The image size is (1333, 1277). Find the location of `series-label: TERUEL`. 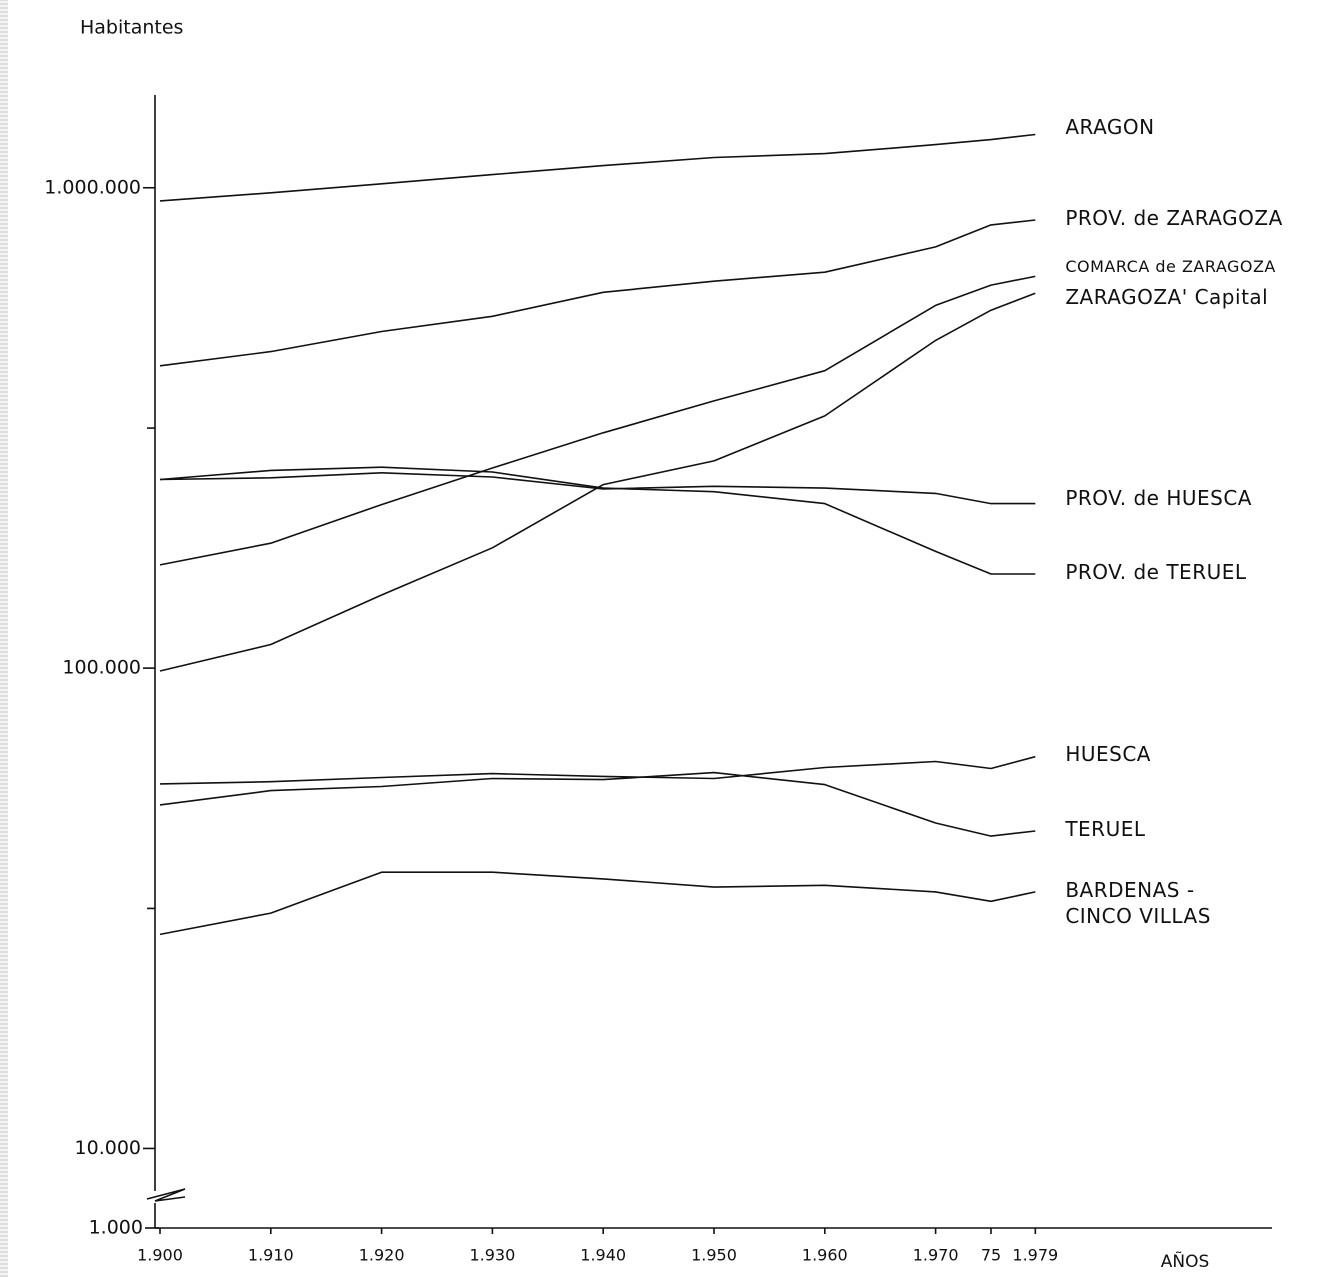

series-label: TERUEL is located at coordinates (1105, 829).